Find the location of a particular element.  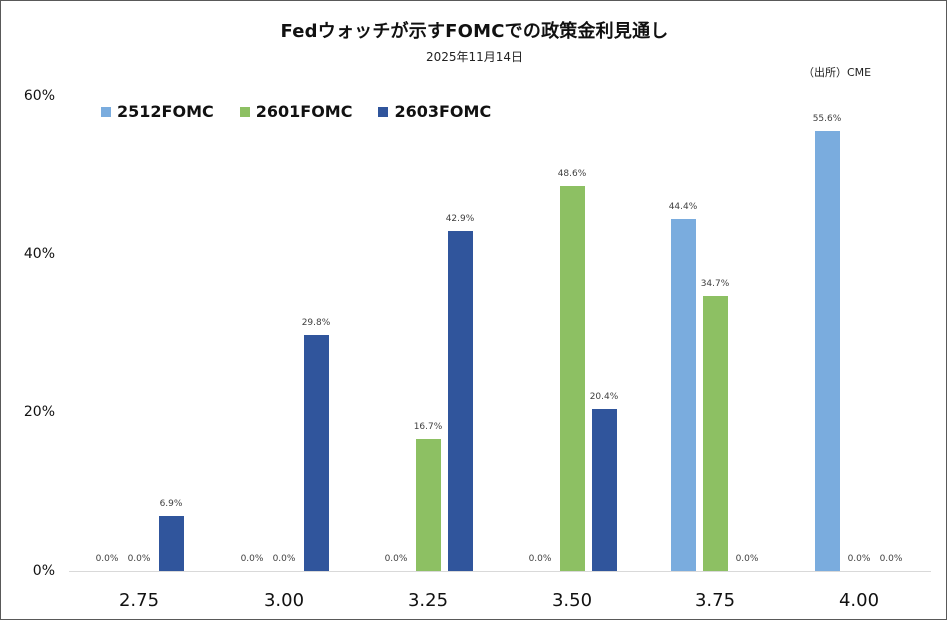

y-tick-60: 60% is located at coordinates (39, 96).